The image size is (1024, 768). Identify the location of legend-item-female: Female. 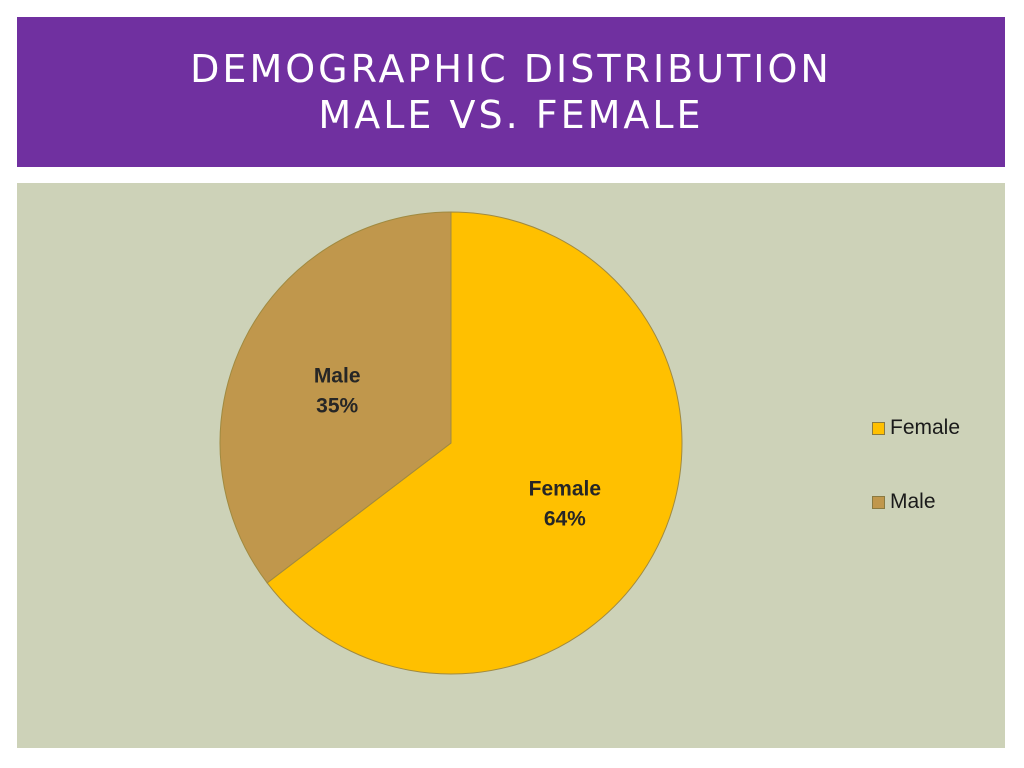
(916, 428).